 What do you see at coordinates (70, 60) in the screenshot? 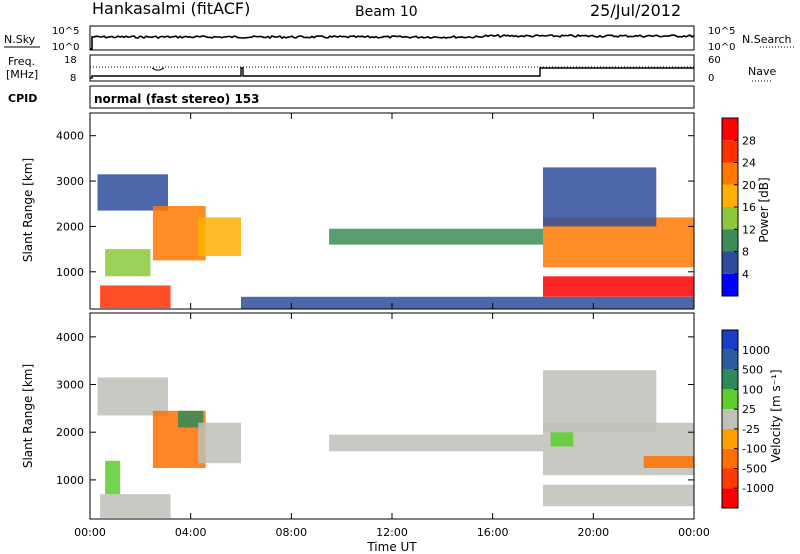
I see `freq-tick-top: 18` at bounding box center [70, 60].